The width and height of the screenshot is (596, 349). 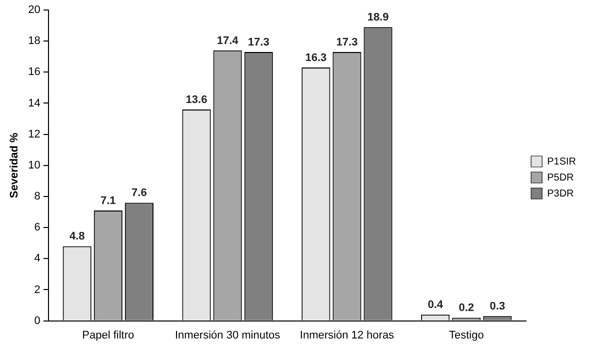 I want to click on data-label: 7.6, so click(x=139, y=193).